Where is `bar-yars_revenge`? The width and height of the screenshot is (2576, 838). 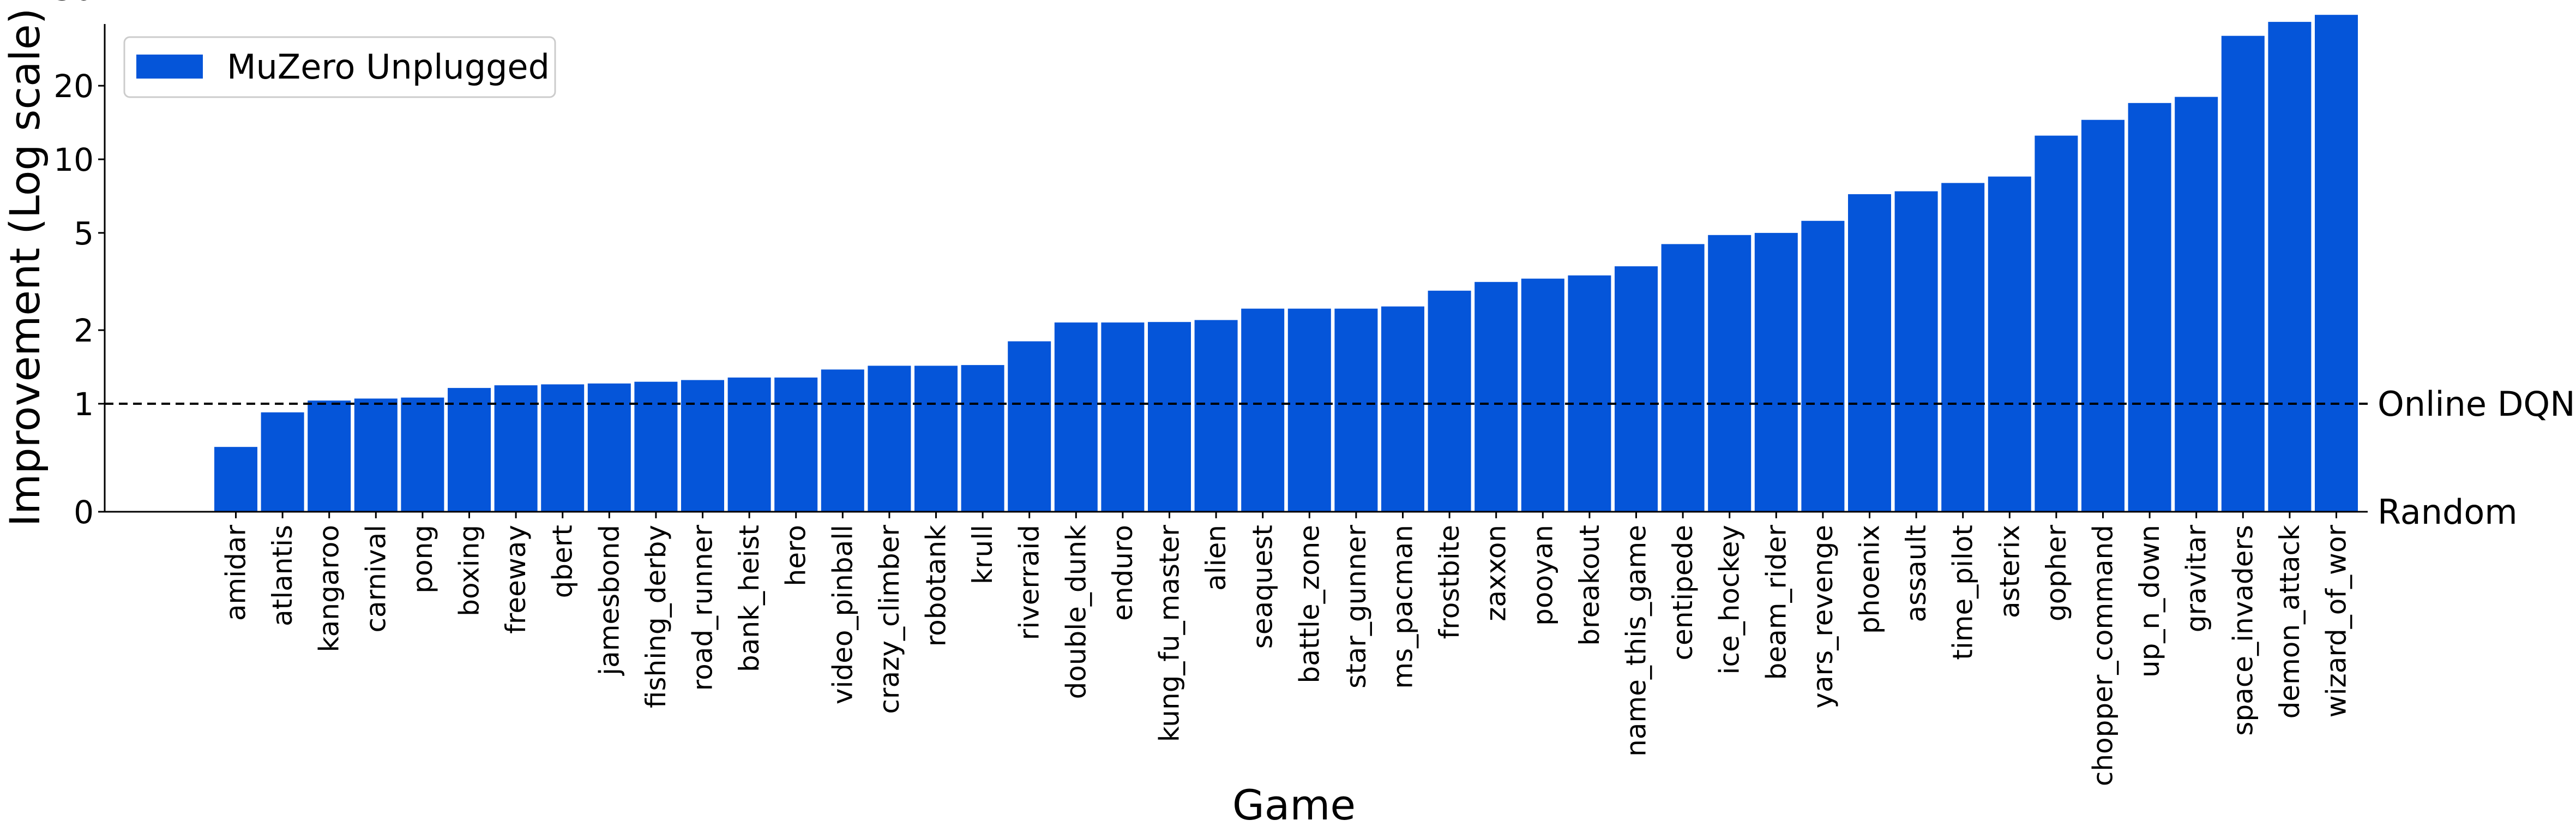 bar-yars_revenge is located at coordinates (1823, 366).